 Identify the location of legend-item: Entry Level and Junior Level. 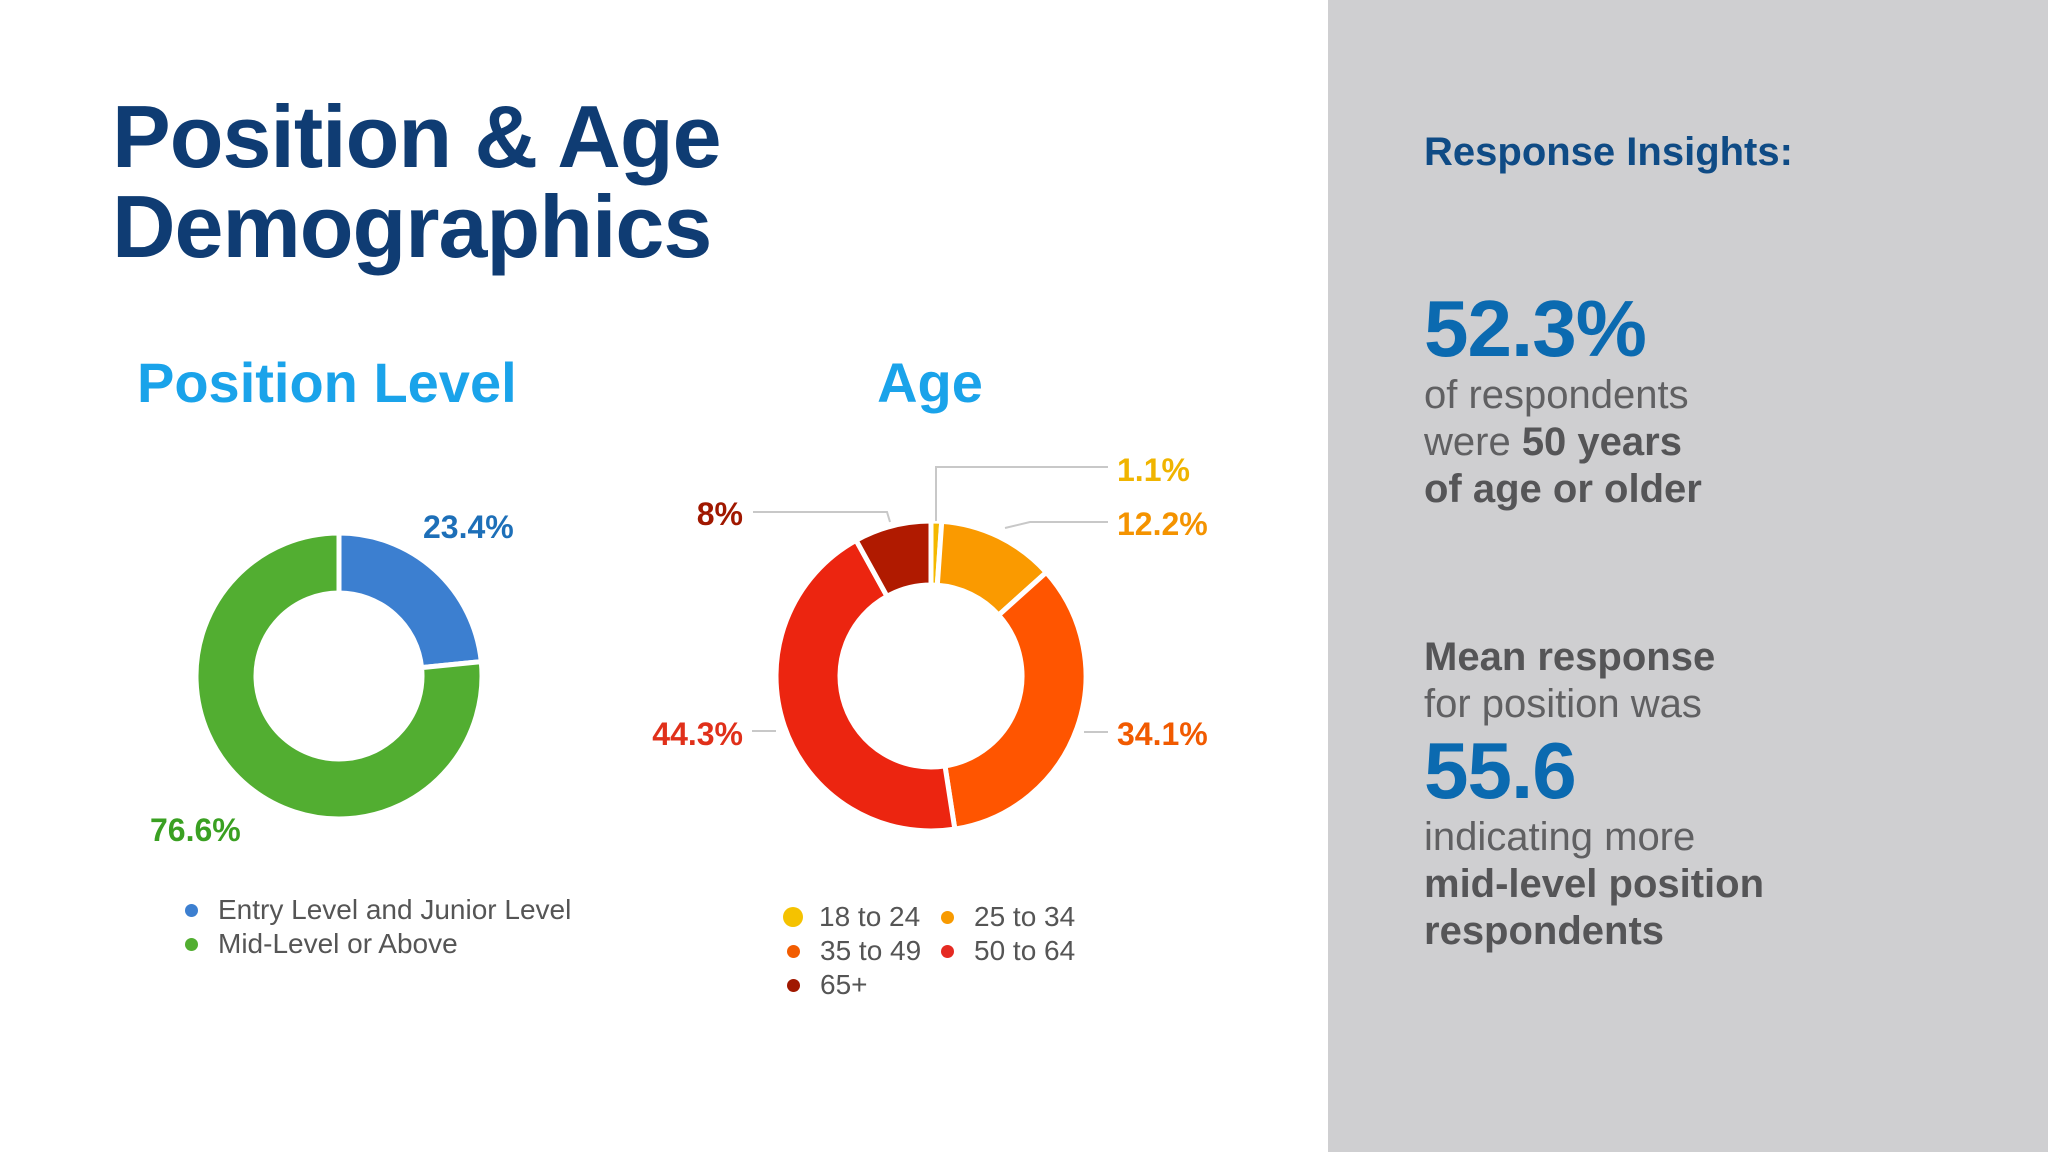
(378, 910).